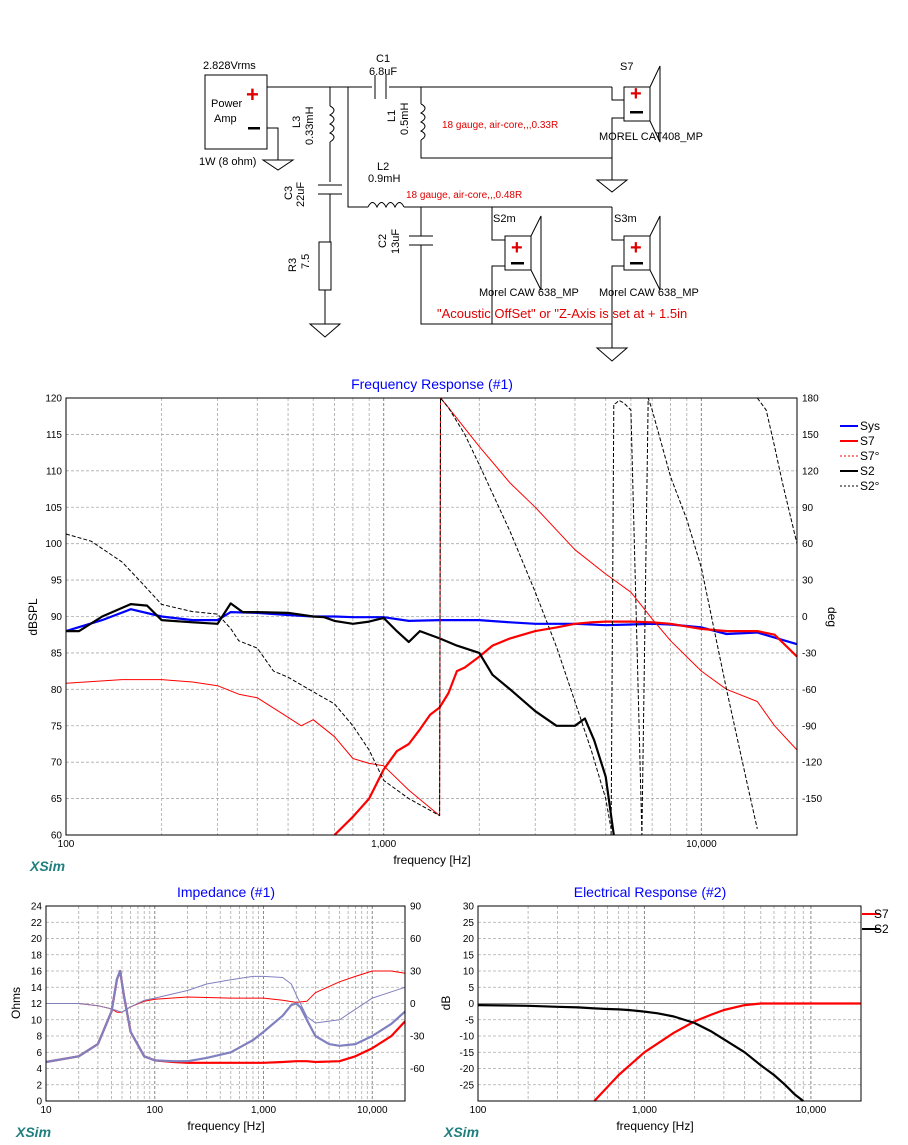 The width and height of the screenshot is (908, 1145). What do you see at coordinates (383, 72) in the screenshot?
I see `c1-value: 6.8uF` at bounding box center [383, 72].